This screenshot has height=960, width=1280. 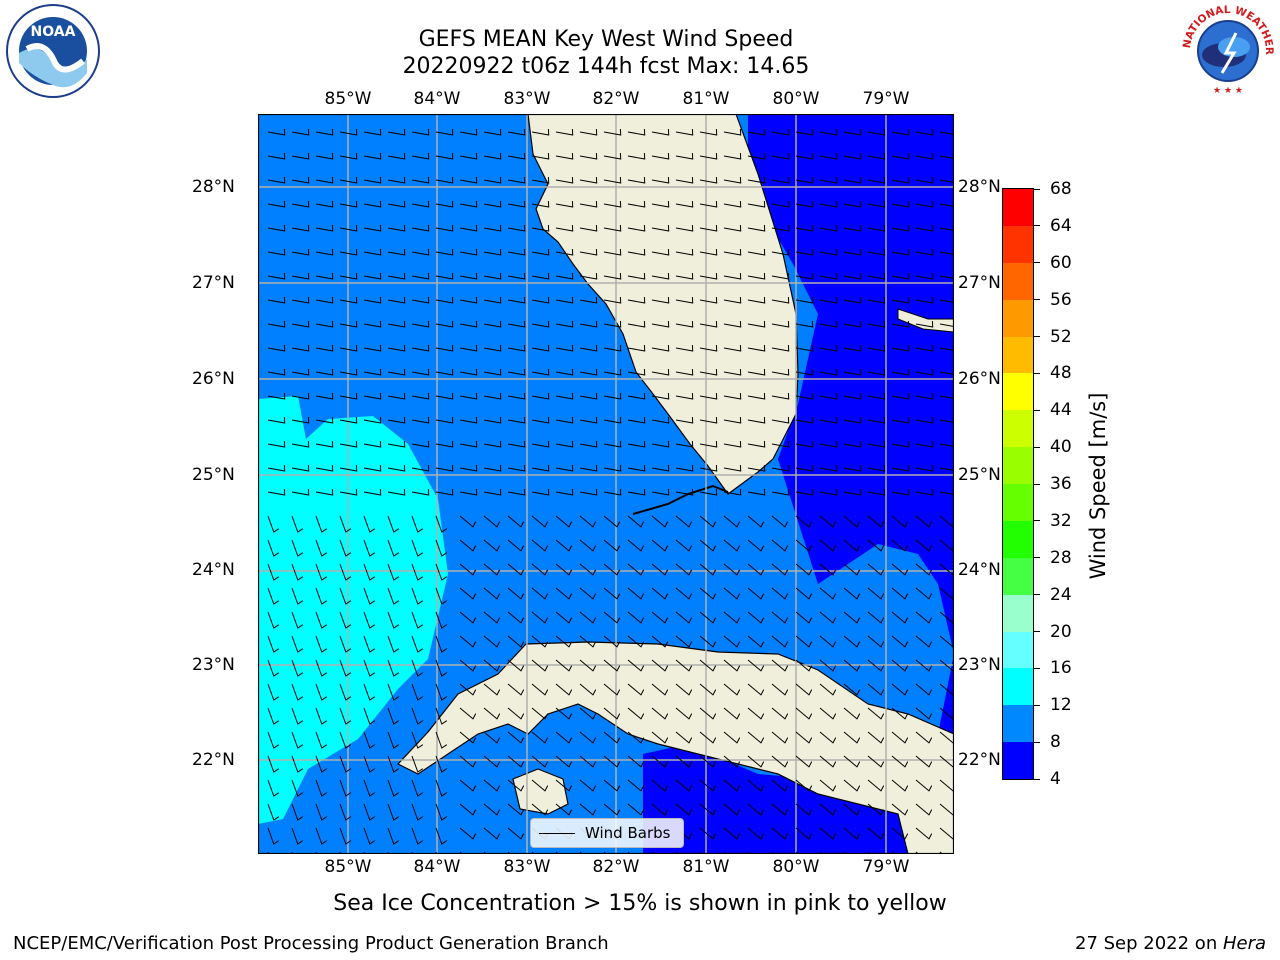 I want to click on lon-label-top: 79°W, so click(x=886, y=99).